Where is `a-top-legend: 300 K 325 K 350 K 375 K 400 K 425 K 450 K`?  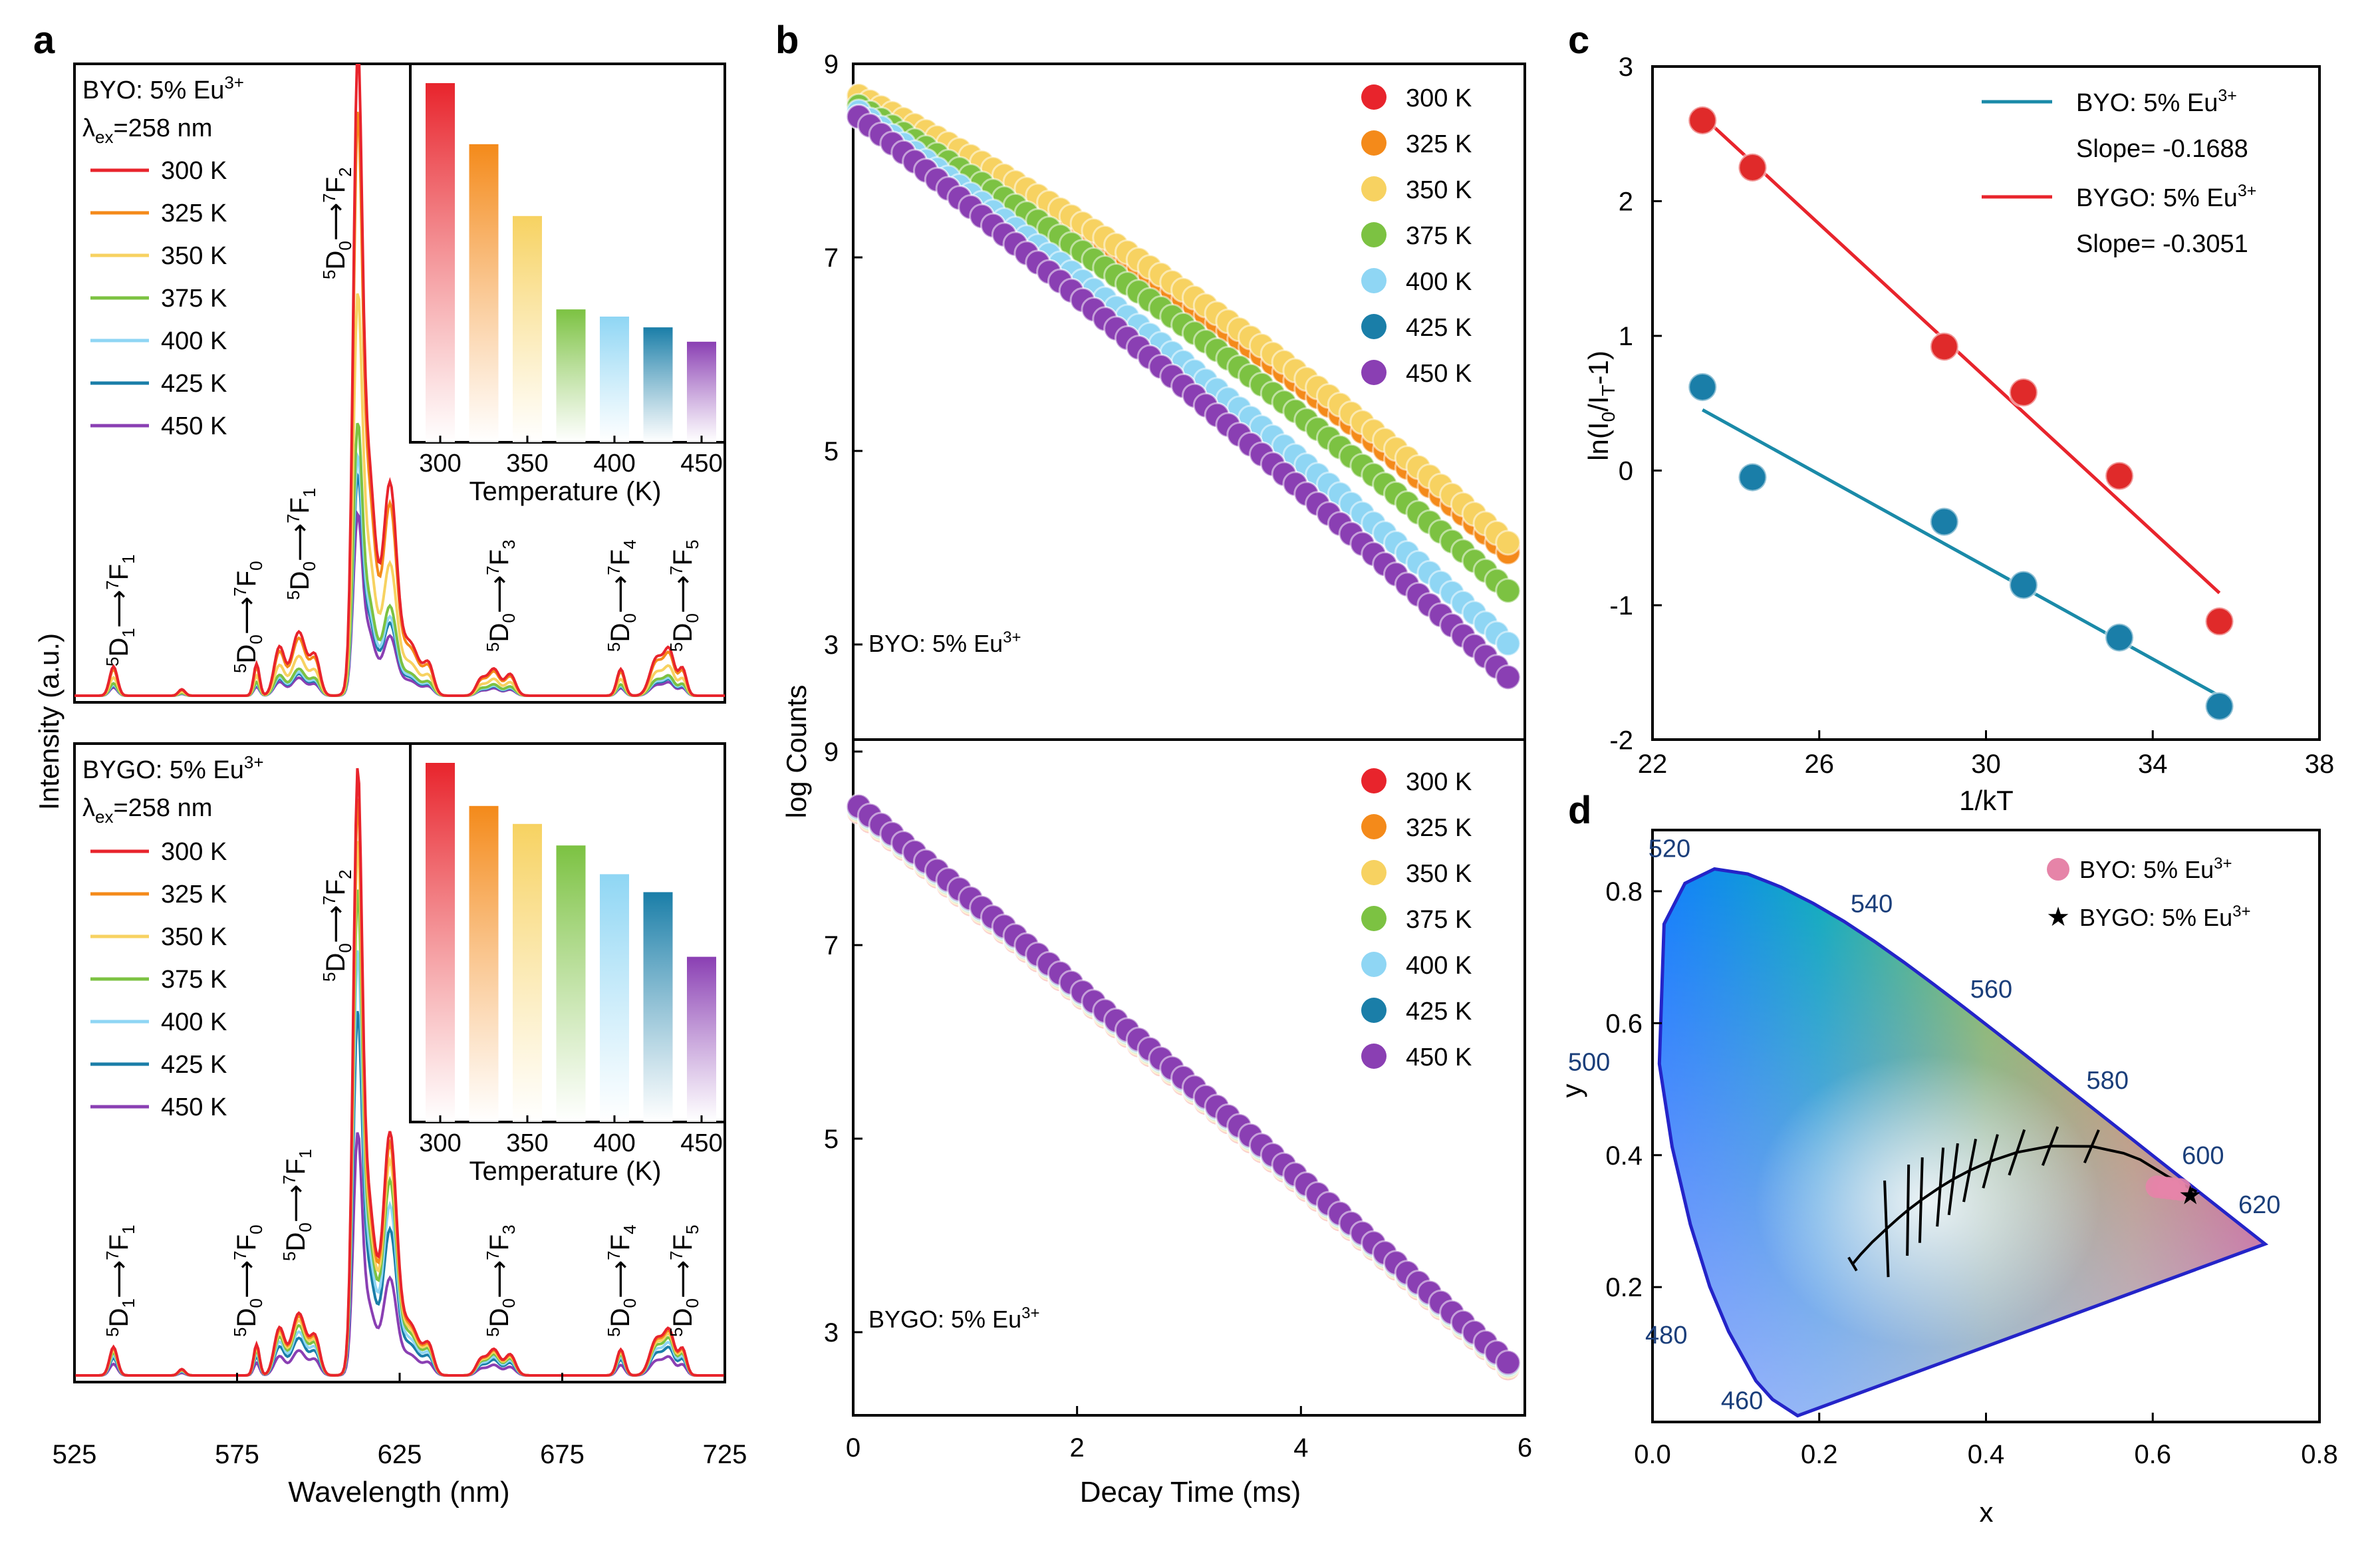 a-top-legend: 300 K 325 K 350 K 375 K 400 K 425 K 450 K is located at coordinates (158, 298).